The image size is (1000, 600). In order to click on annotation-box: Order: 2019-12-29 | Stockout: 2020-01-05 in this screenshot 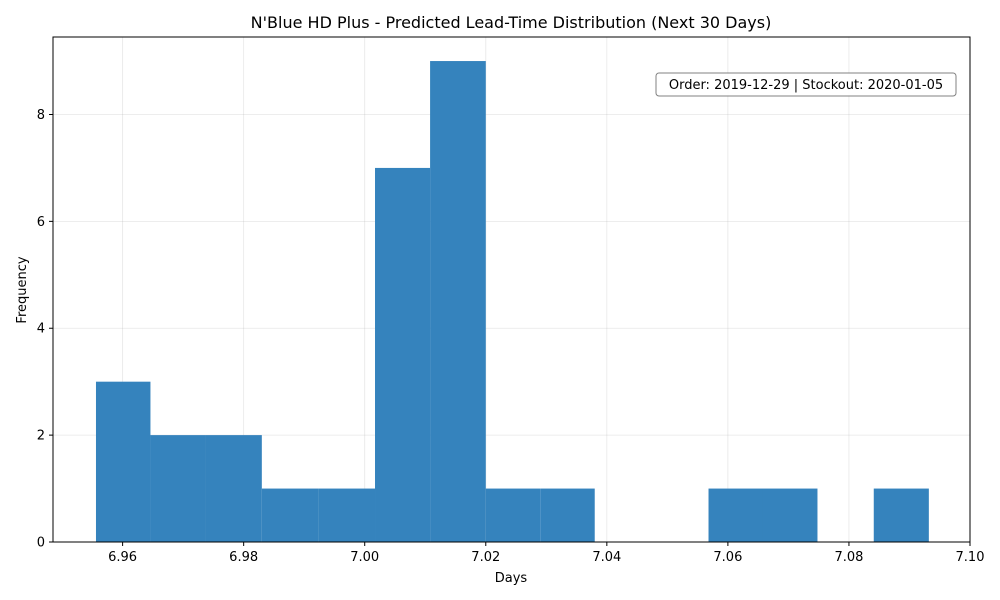, I will do `click(806, 84)`.